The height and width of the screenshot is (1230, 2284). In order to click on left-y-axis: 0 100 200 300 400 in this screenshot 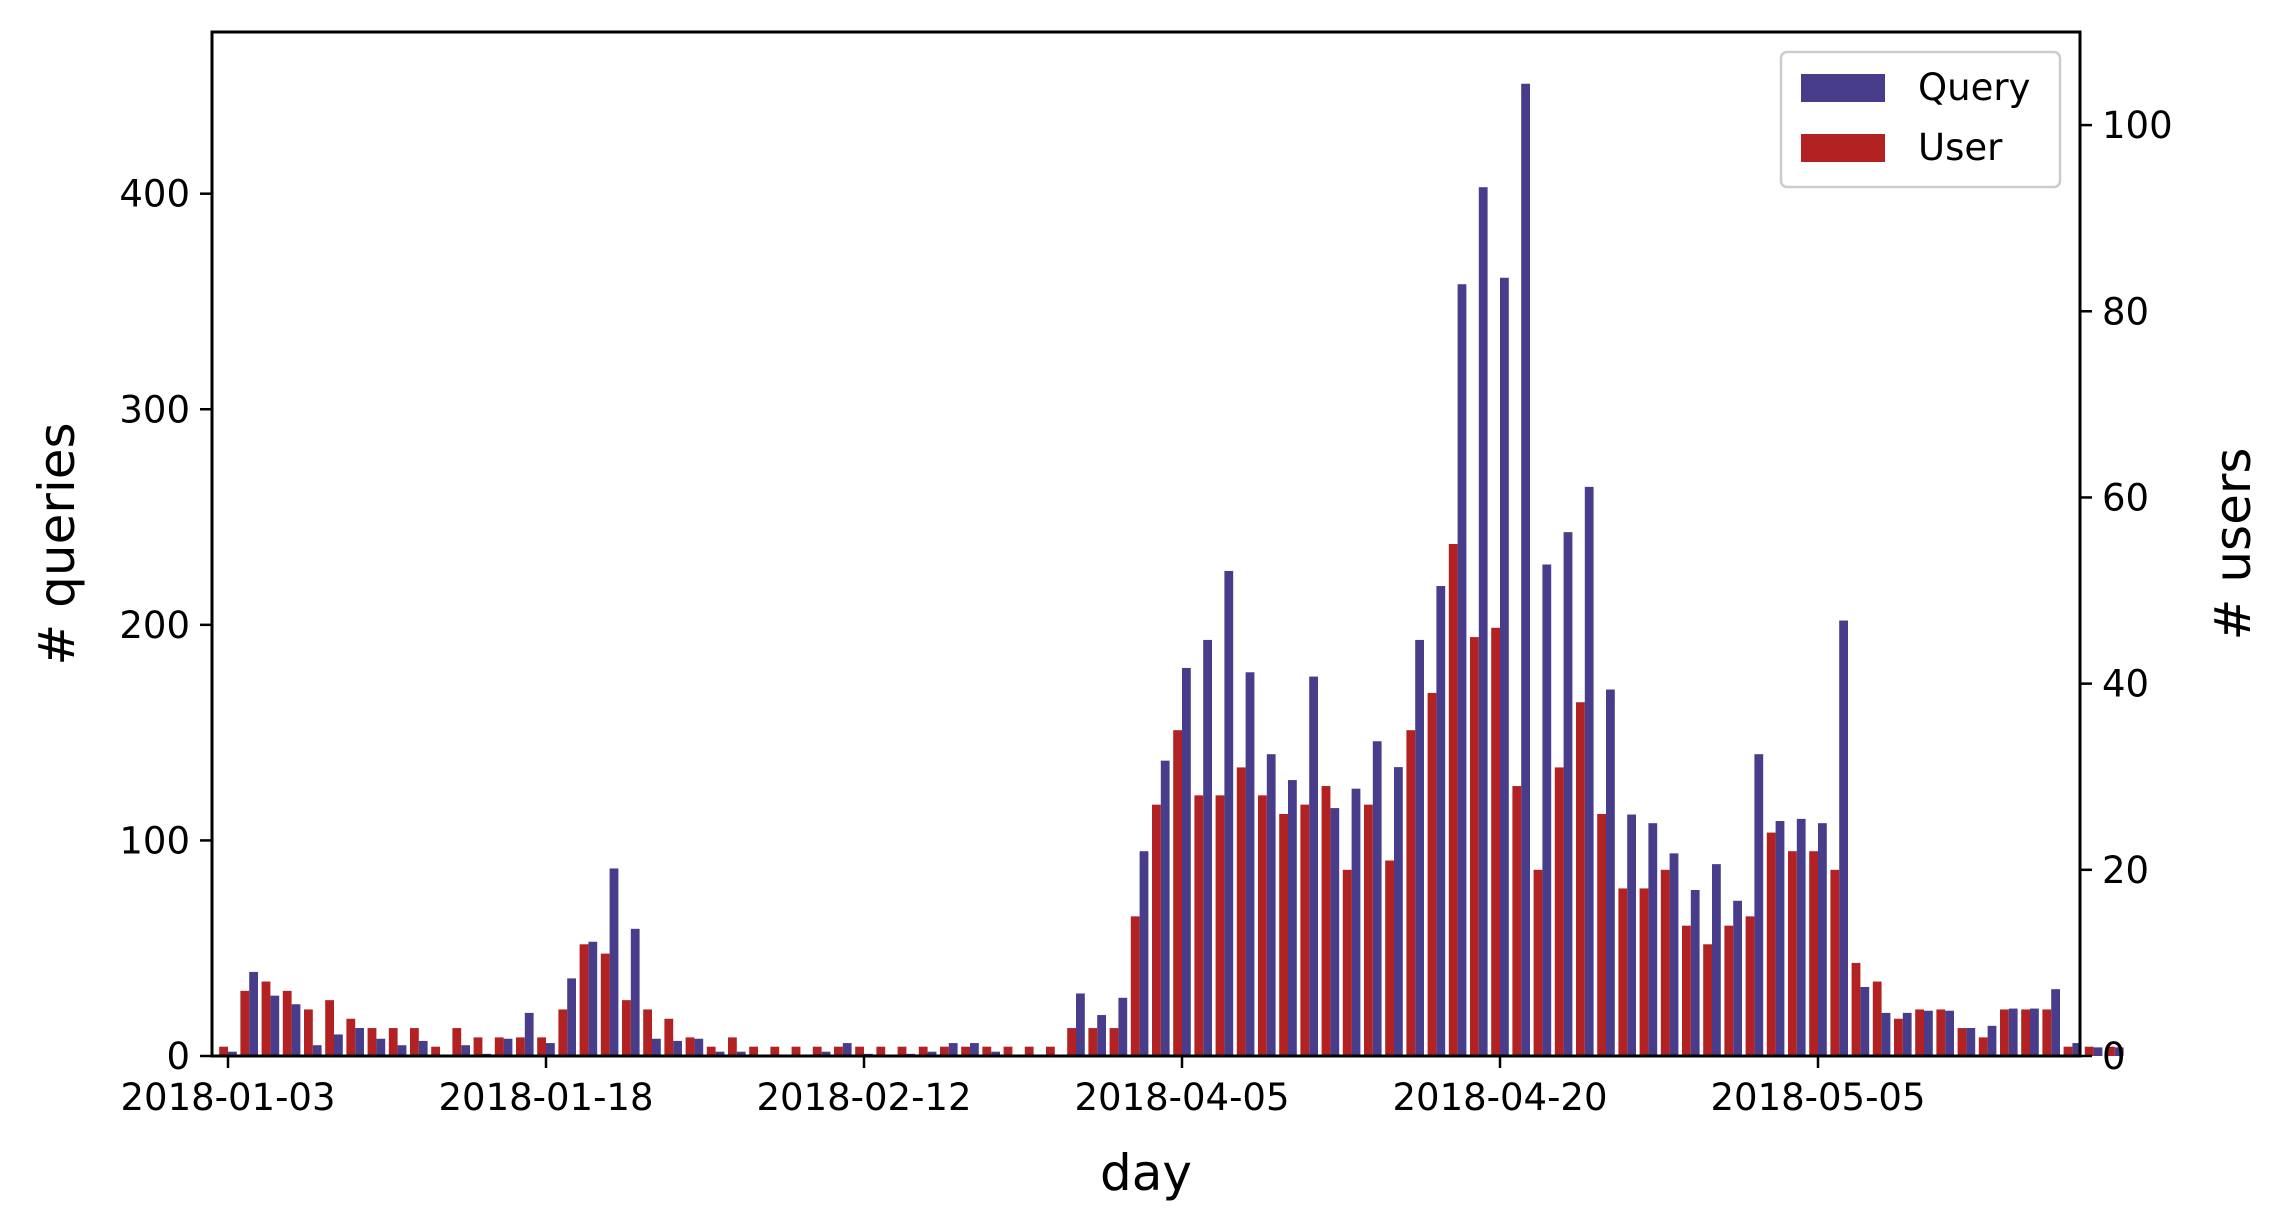, I will do `click(165, 625)`.